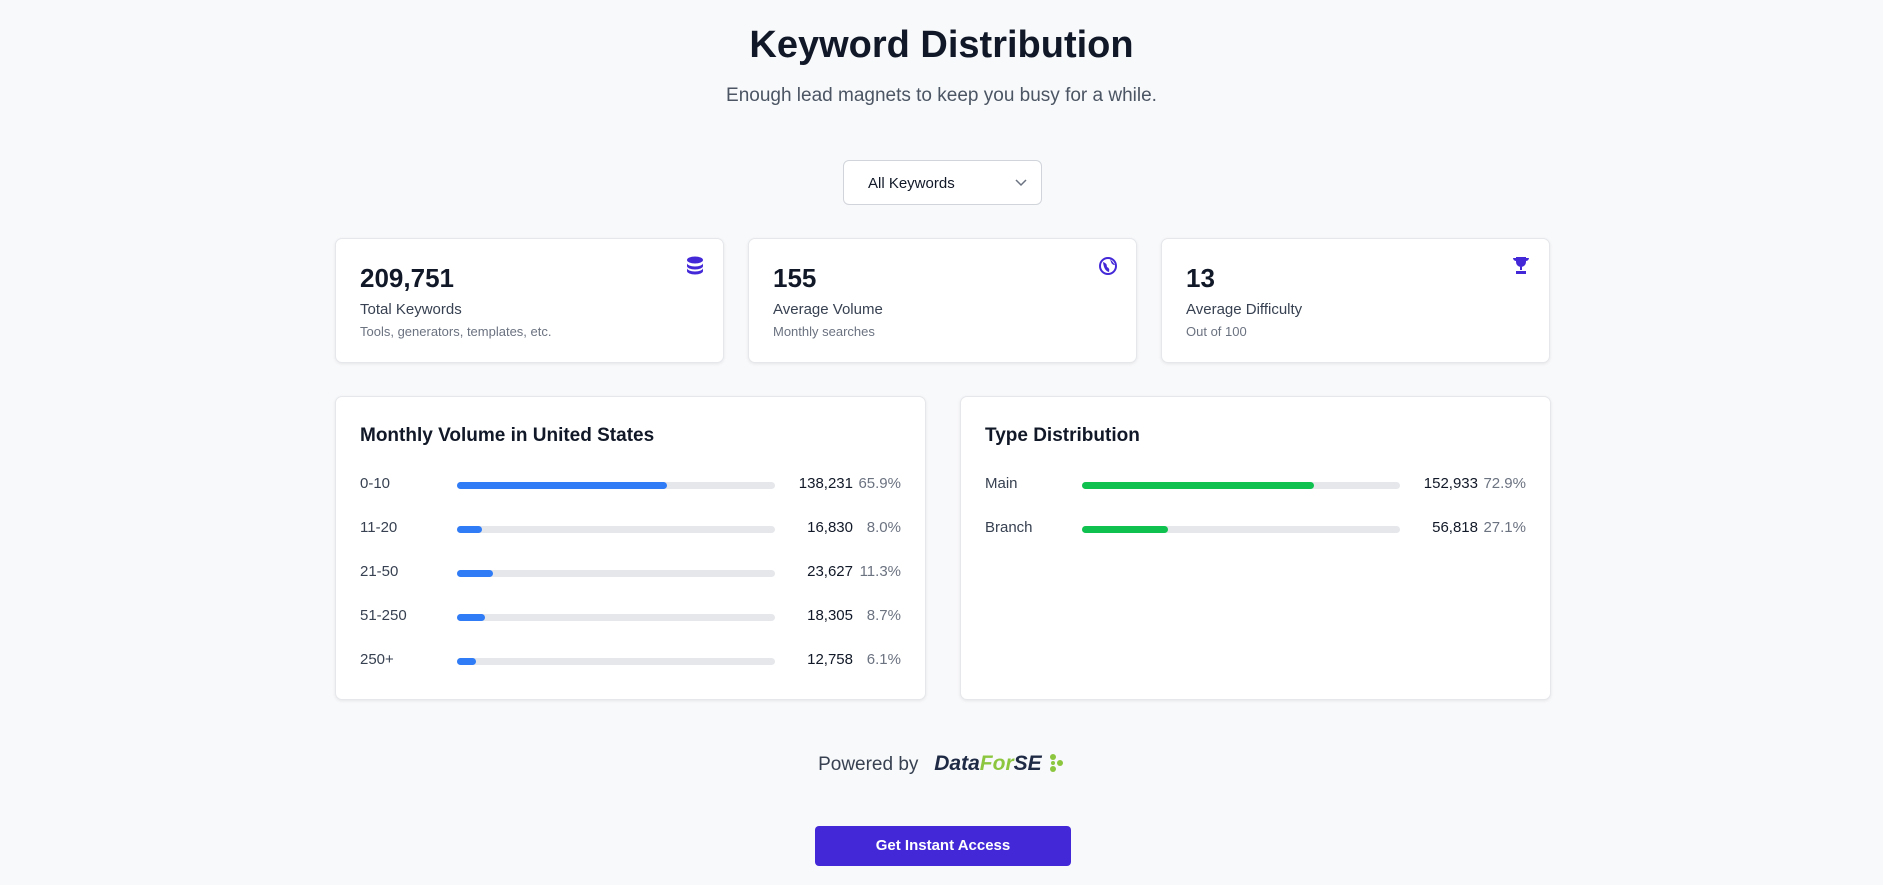 The image size is (1883, 885). Describe the element at coordinates (1200, 278) in the screenshot. I see `stat-value: 13` at that location.